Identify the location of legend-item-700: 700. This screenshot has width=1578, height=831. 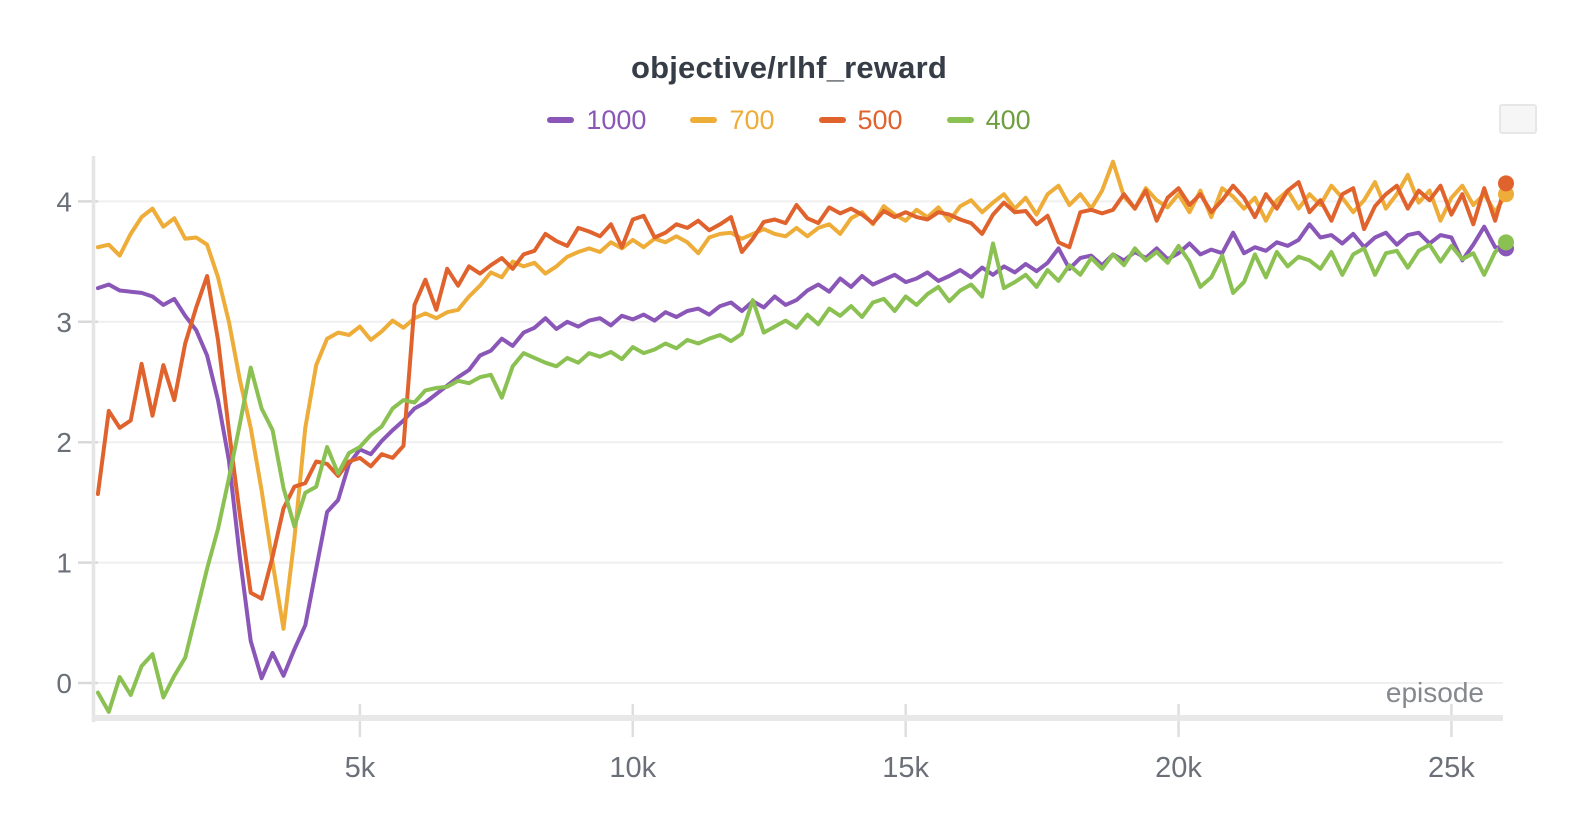
(732, 119).